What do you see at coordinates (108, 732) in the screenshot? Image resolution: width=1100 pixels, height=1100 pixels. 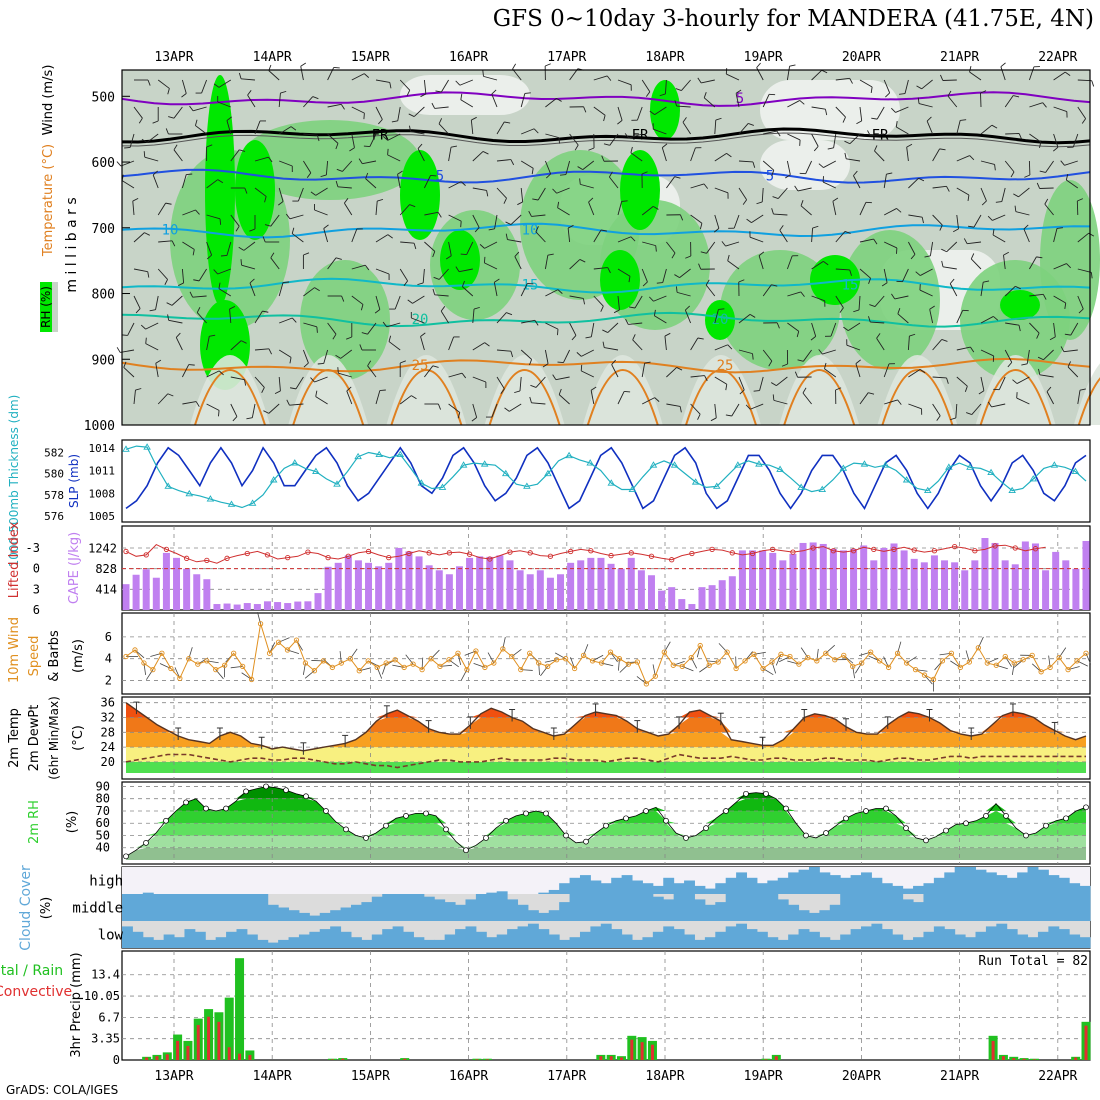 I see `temp-tick-label: 28` at bounding box center [108, 732].